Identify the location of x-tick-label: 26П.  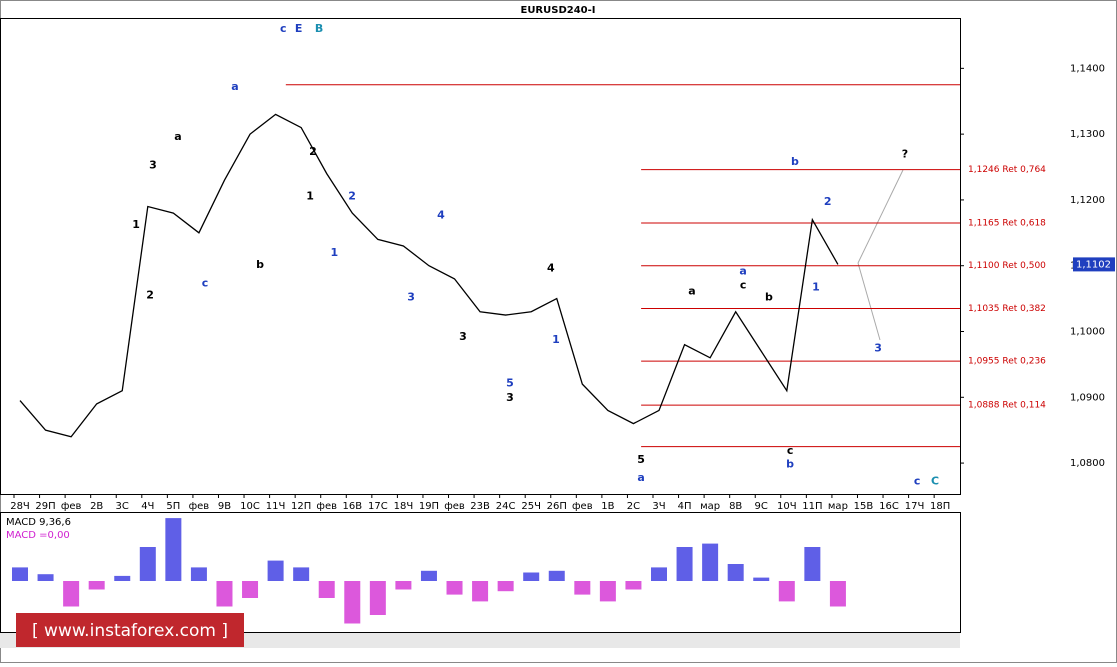
(557, 506).